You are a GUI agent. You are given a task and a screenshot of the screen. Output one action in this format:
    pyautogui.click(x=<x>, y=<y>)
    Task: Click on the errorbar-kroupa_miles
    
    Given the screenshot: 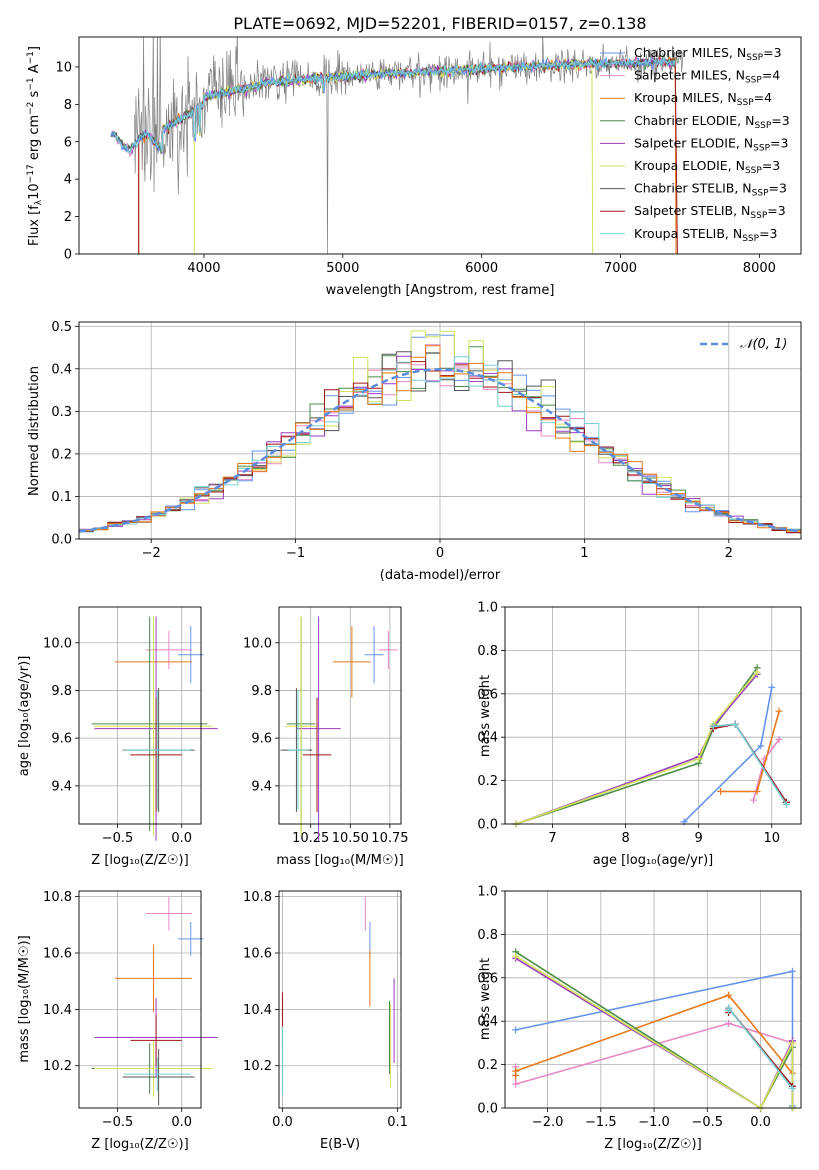 What is the action you would take?
    pyautogui.click(x=351, y=662)
    